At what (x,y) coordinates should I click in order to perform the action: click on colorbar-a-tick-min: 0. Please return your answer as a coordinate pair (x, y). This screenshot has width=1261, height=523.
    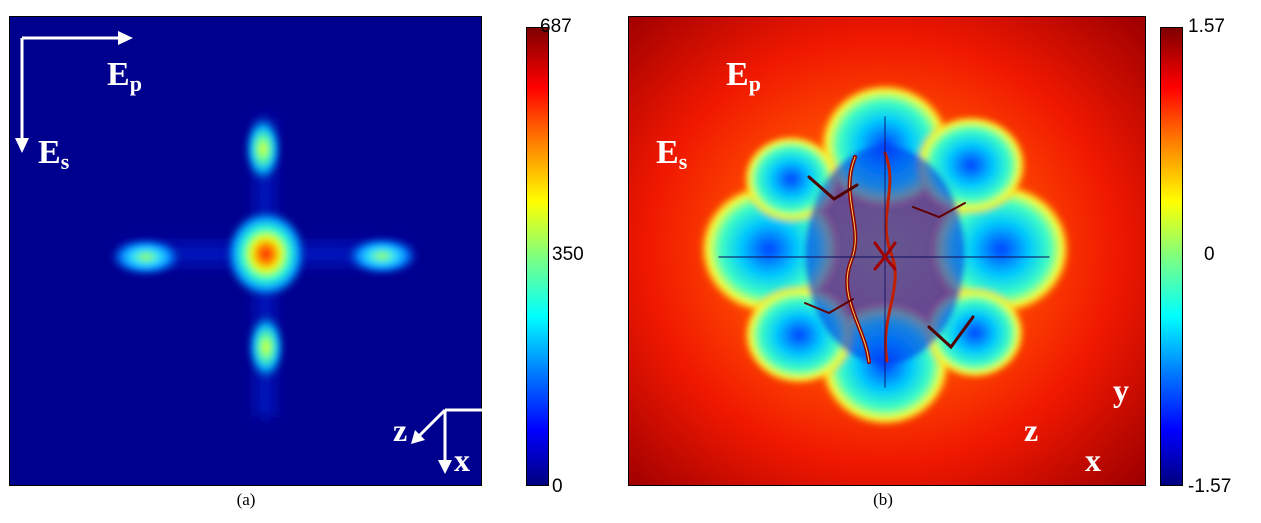
    Looking at the image, I should click on (557, 486).